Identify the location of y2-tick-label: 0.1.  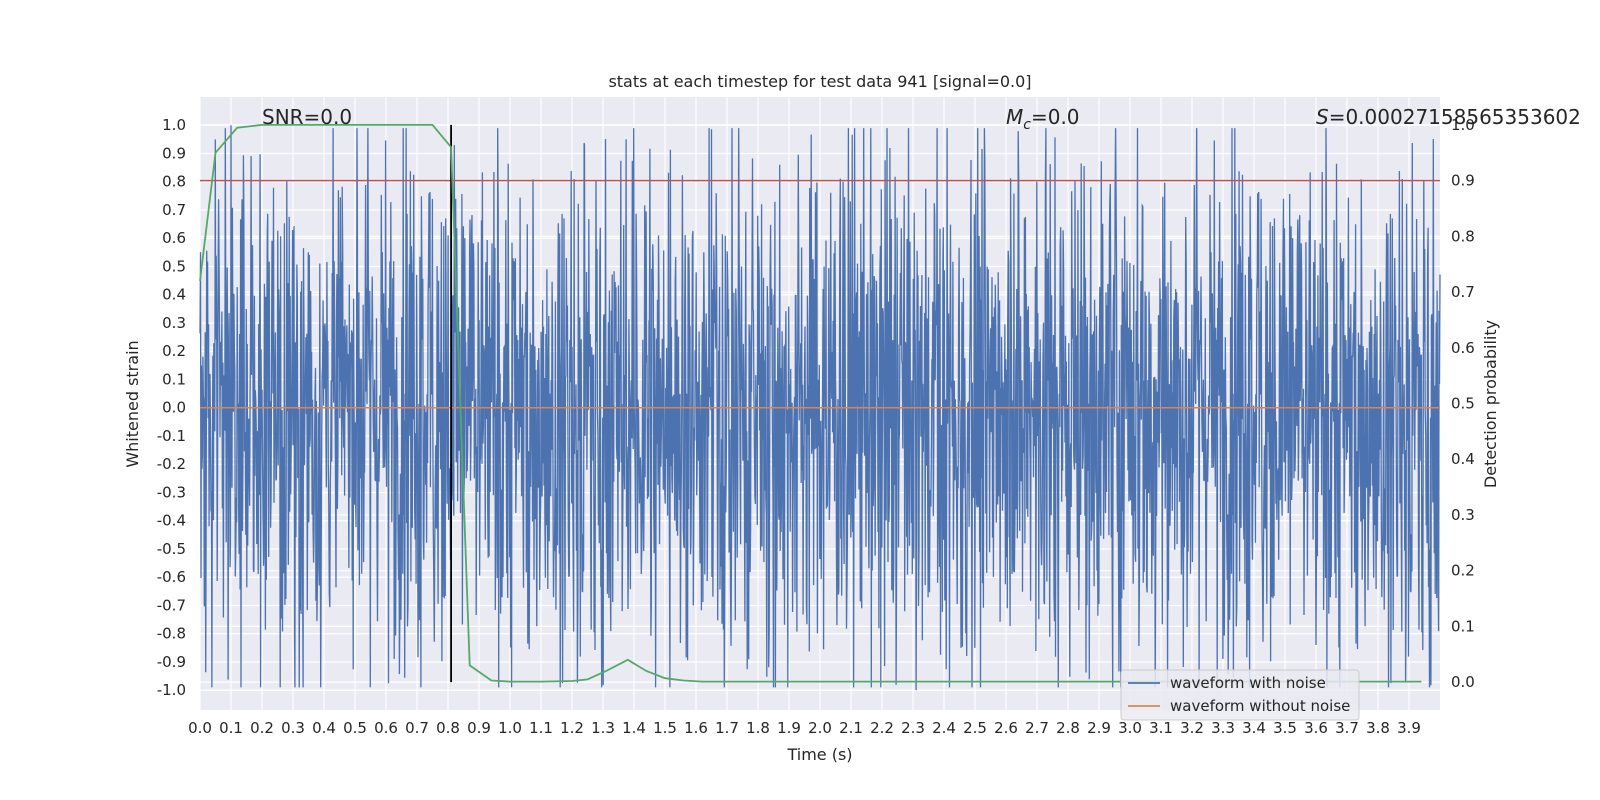
(1463, 626).